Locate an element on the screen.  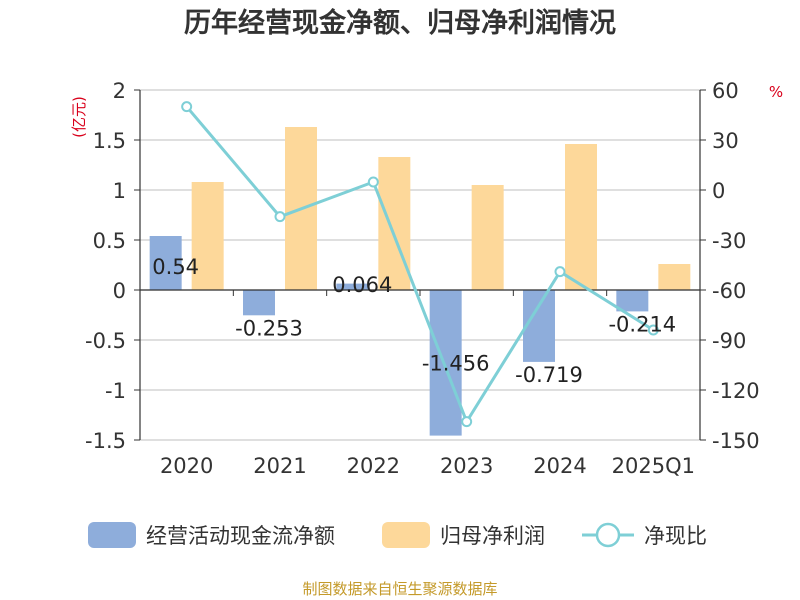
right-axis-tick-label: -120 is located at coordinates (736, 391).